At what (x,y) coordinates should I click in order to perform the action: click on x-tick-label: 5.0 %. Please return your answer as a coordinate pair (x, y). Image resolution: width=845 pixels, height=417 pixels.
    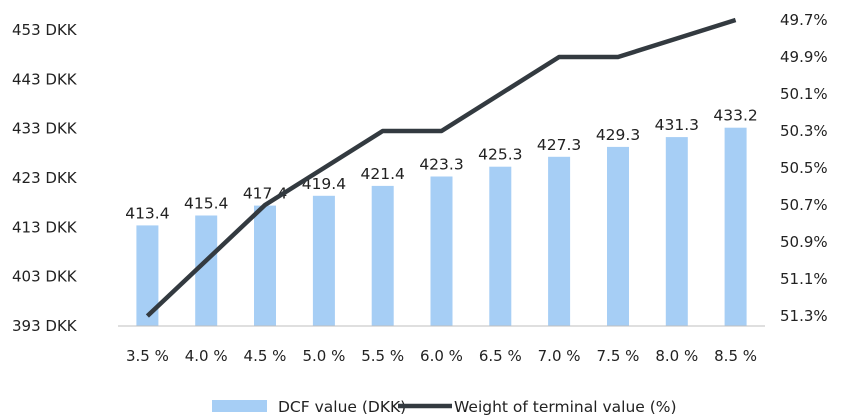
    Looking at the image, I should click on (323, 356).